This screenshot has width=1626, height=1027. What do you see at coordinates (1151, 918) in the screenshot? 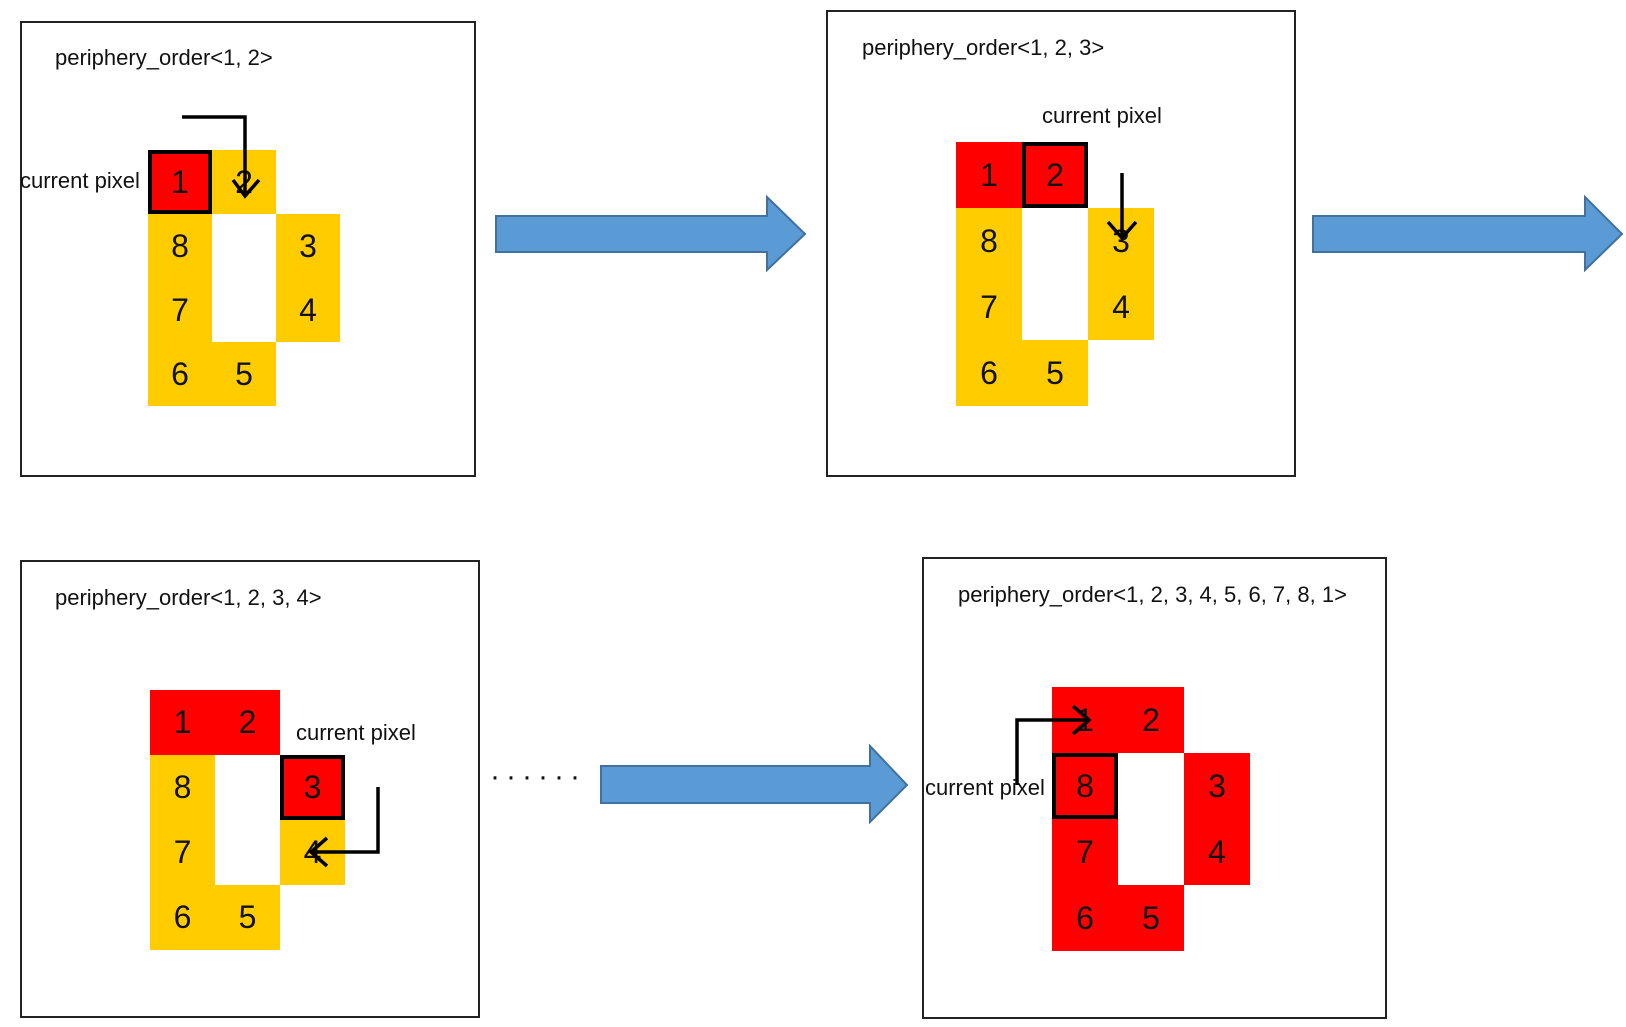
I see `panel-4-cell-5: 5` at bounding box center [1151, 918].